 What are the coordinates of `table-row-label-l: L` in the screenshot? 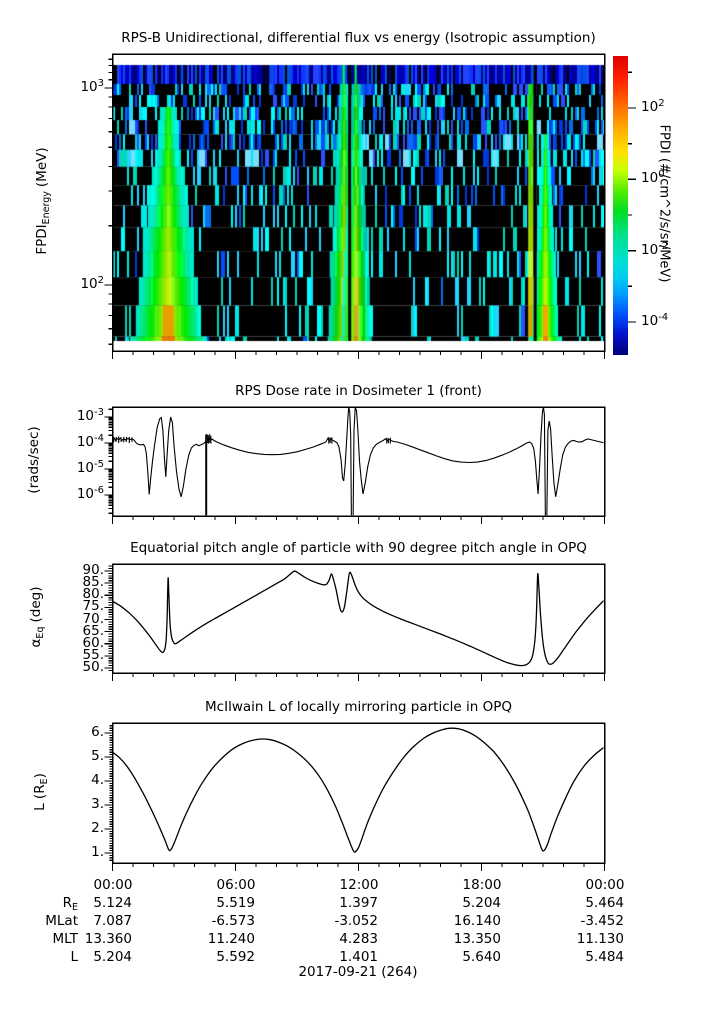 It's located at (74, 957).